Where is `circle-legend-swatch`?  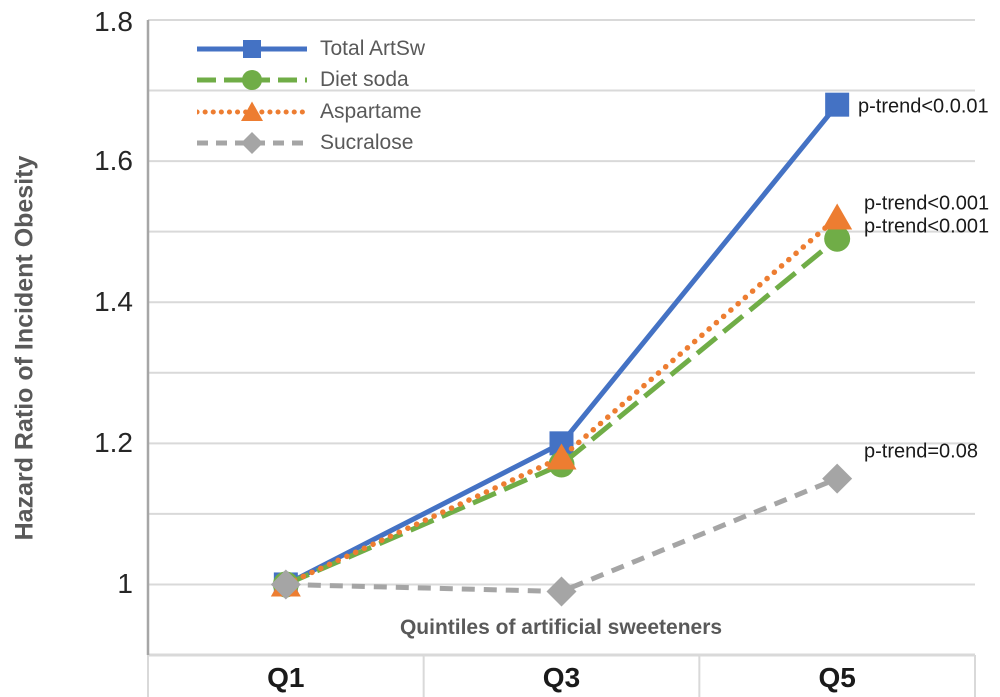
circle-legend-swatch is located at coordinates (252, 80).